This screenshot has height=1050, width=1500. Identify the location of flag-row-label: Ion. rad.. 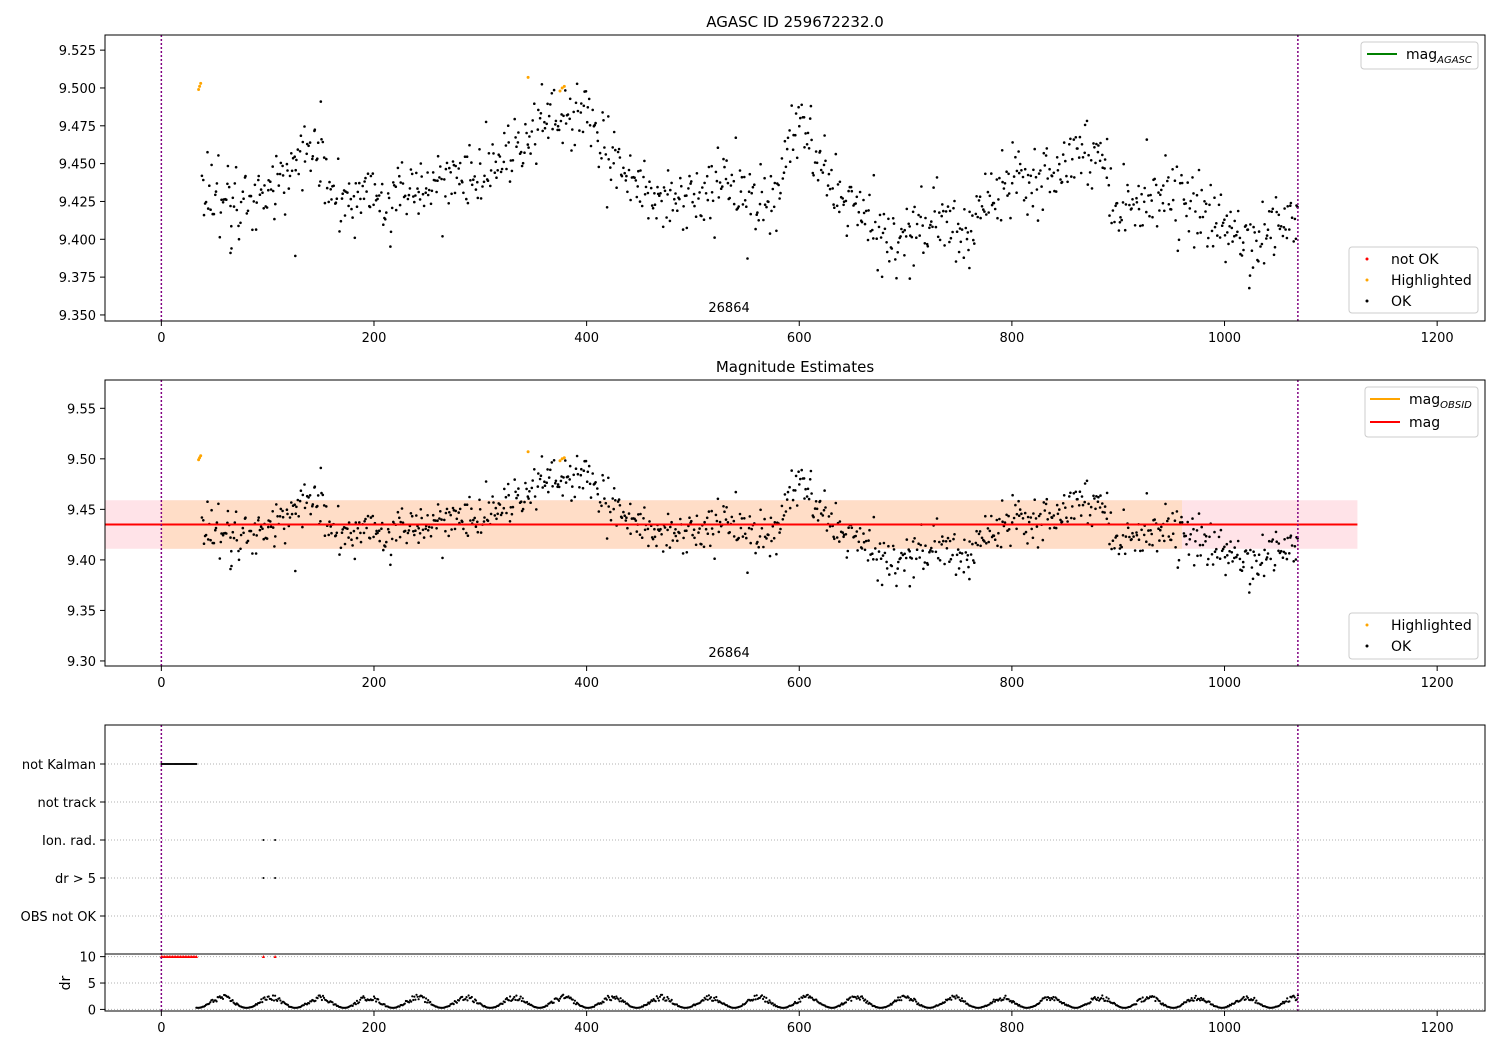
(69, 841).